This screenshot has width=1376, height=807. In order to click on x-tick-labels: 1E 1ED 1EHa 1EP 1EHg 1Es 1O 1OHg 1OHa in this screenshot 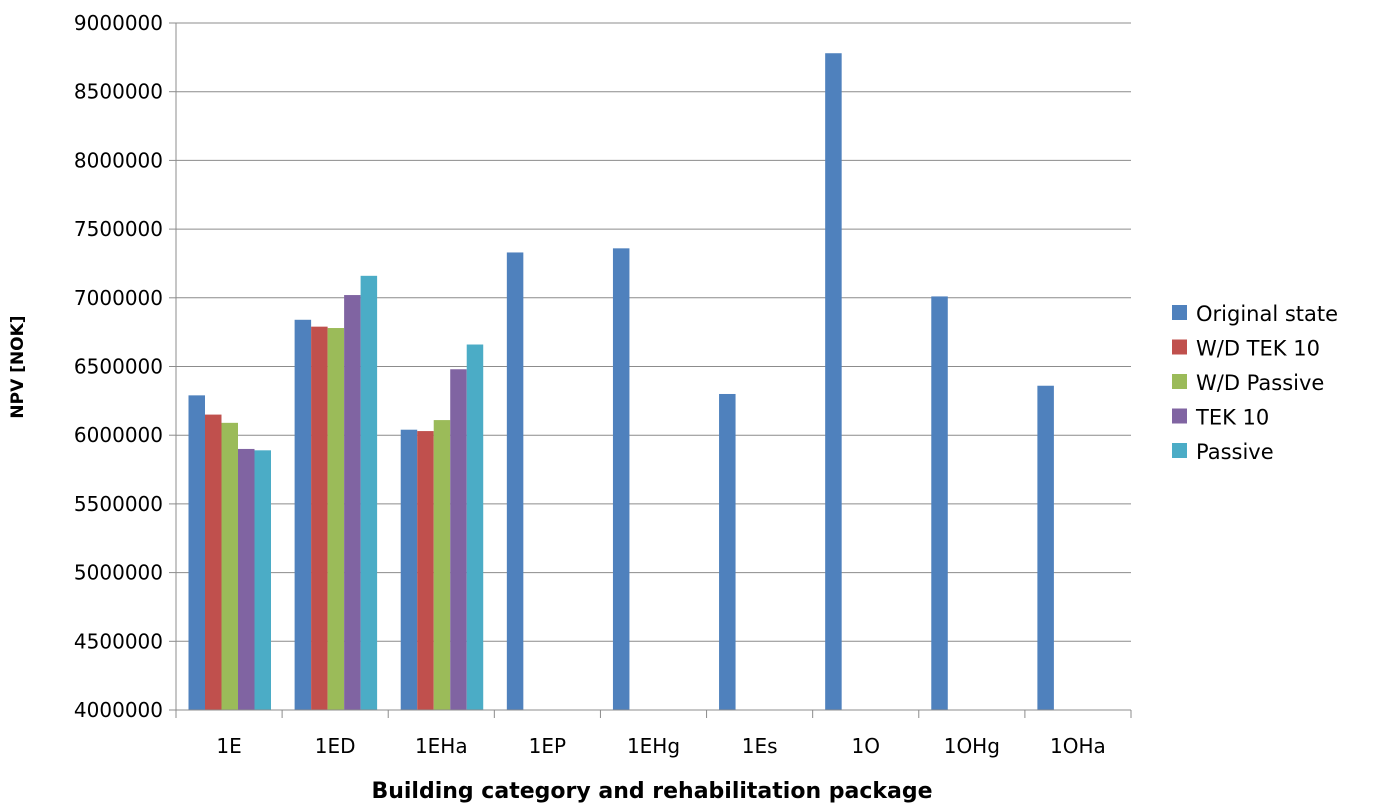, I will do `click(660, 746)`.